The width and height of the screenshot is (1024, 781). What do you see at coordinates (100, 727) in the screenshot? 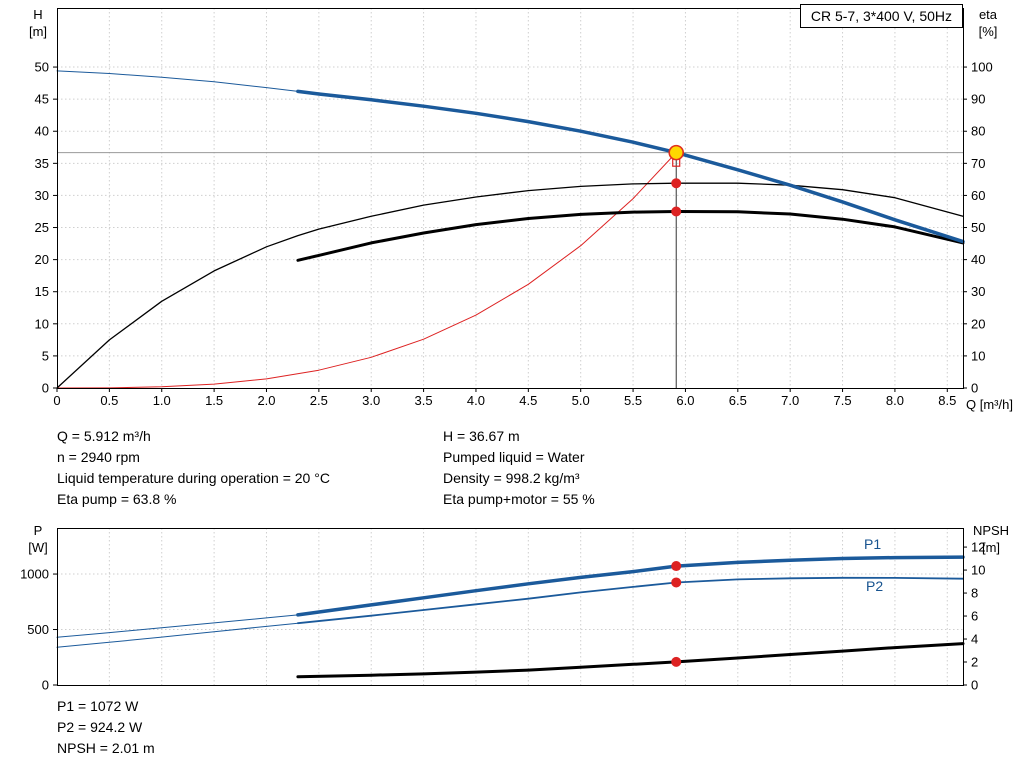
I see `result-p2: P2 = 924.2 W` at bounding box center [100, 727].